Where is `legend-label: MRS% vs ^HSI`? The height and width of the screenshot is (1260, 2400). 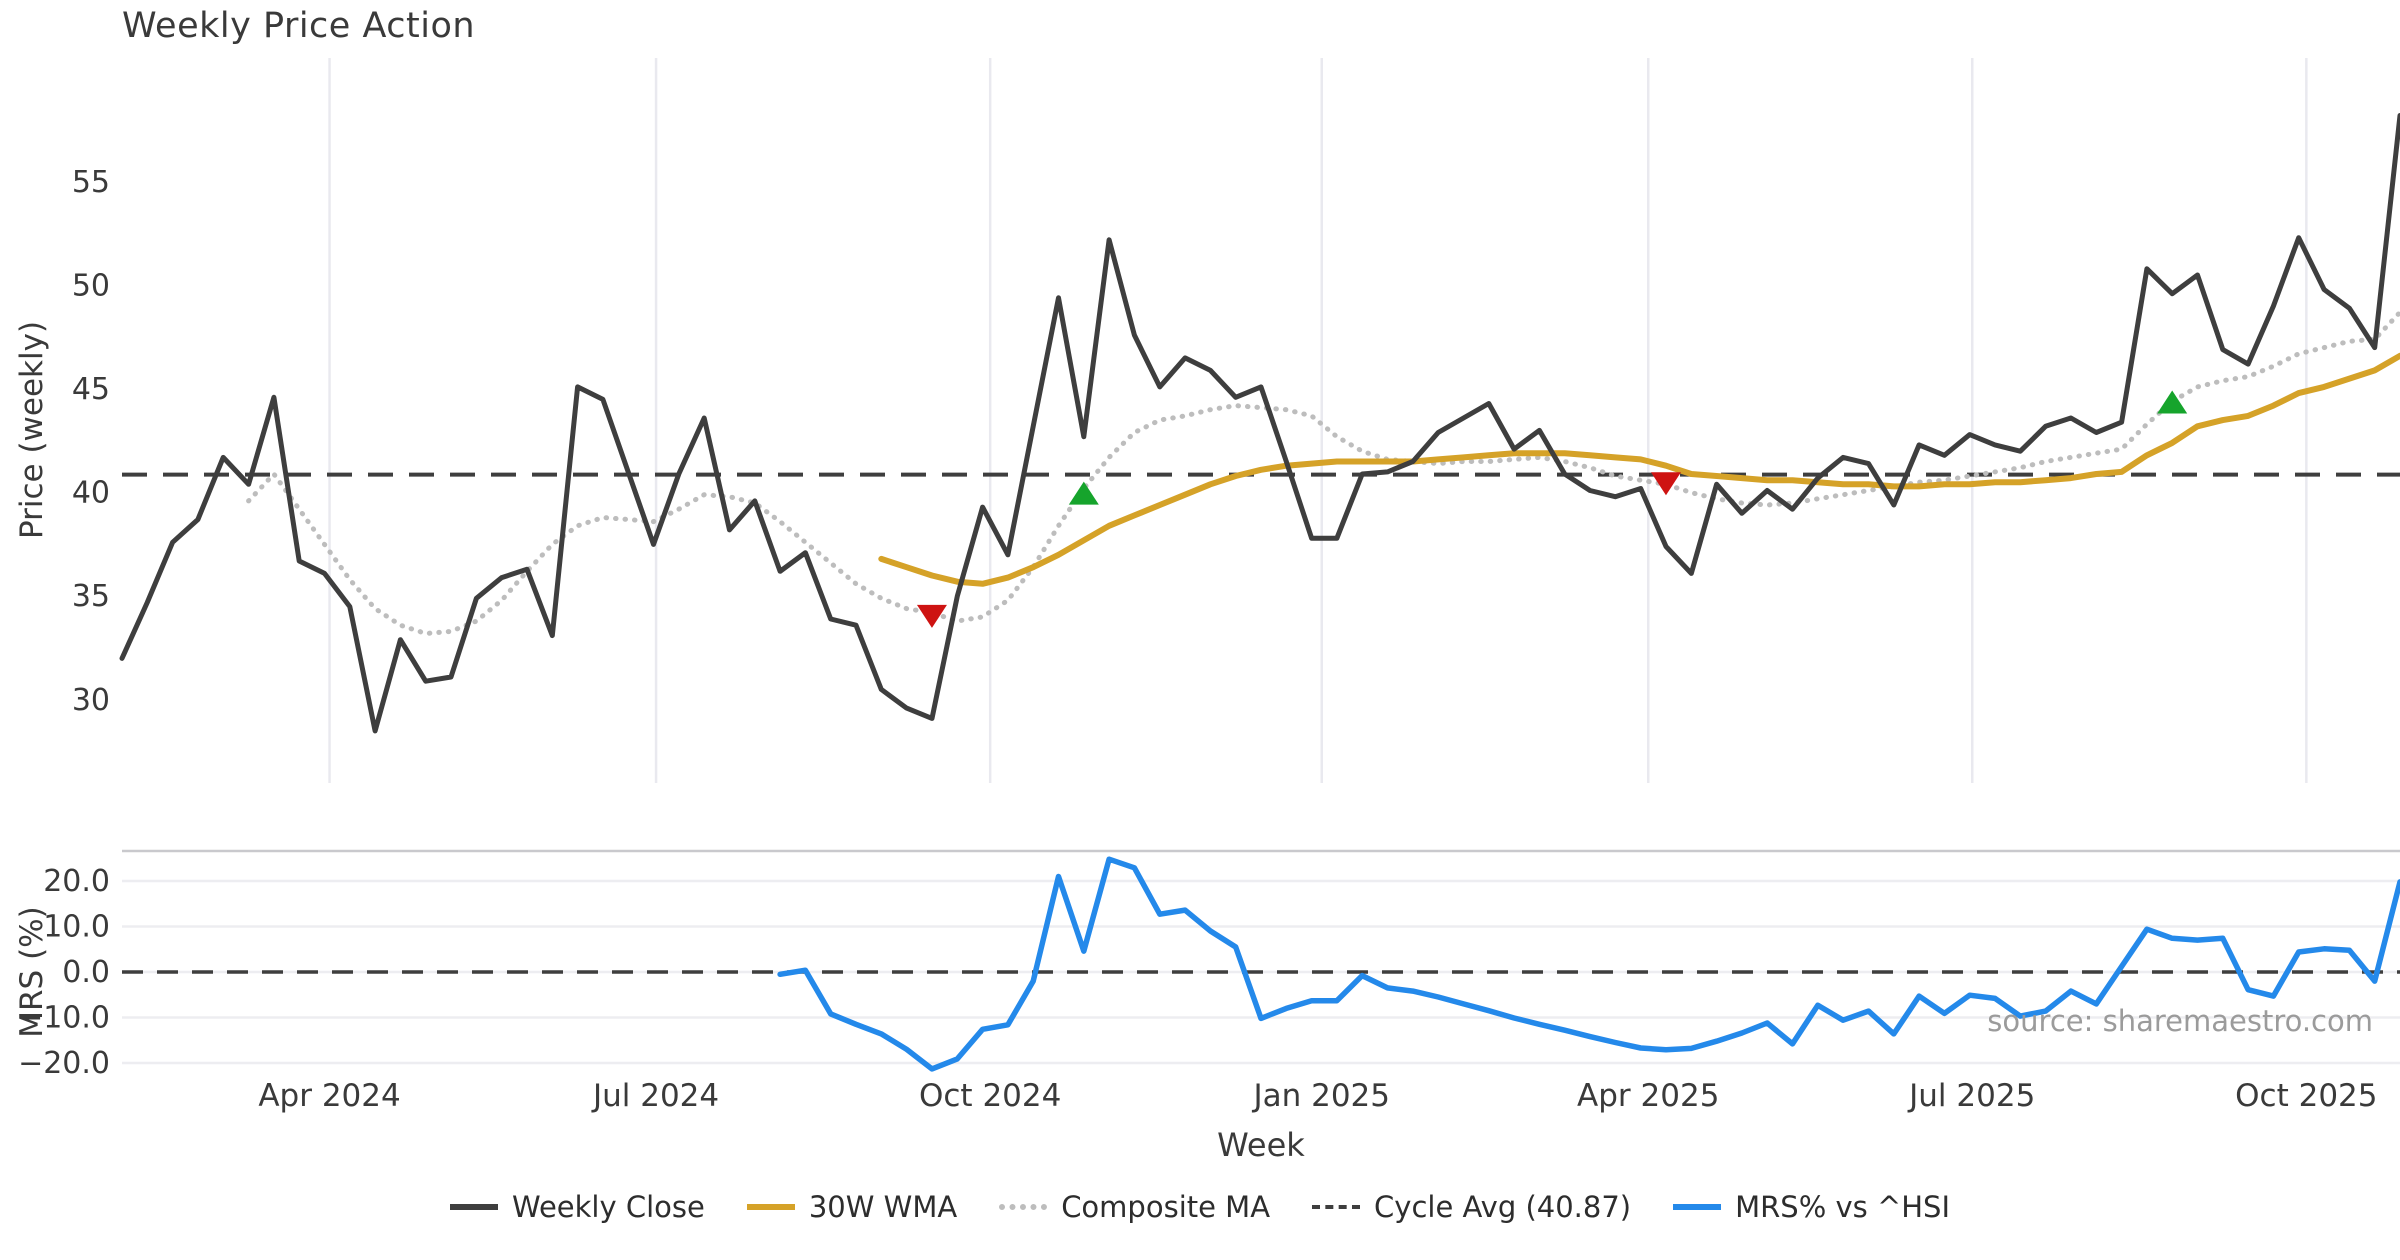 legend-label: MRS% vs ^HSI is located at coordinates (1843, 1207).